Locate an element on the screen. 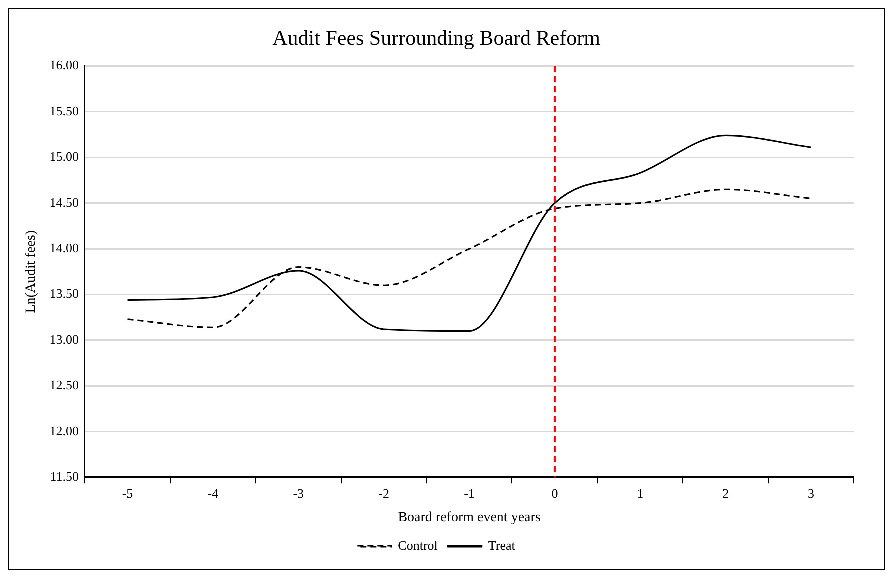 Image resolution: width=895 pixels, height=580 pixels. y-tick-label: 15.00 is located at coordinates (65, 156).